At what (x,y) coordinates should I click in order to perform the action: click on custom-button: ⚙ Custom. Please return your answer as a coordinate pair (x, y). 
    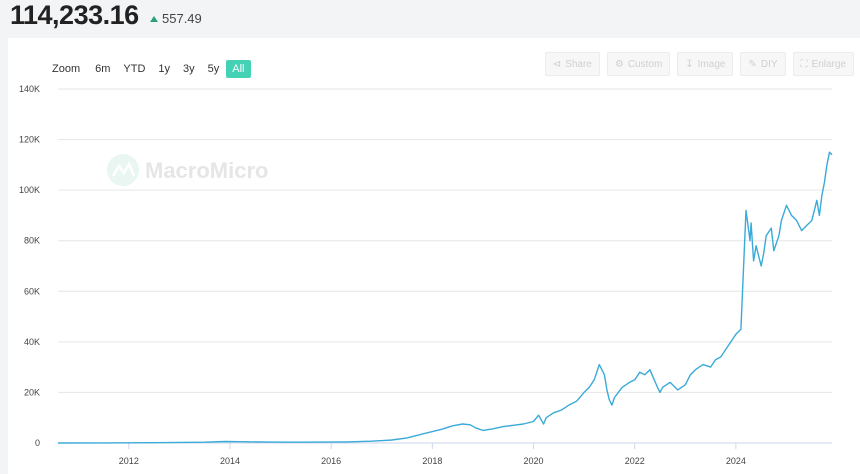
    Looking at the image, I should click on (638, 64).